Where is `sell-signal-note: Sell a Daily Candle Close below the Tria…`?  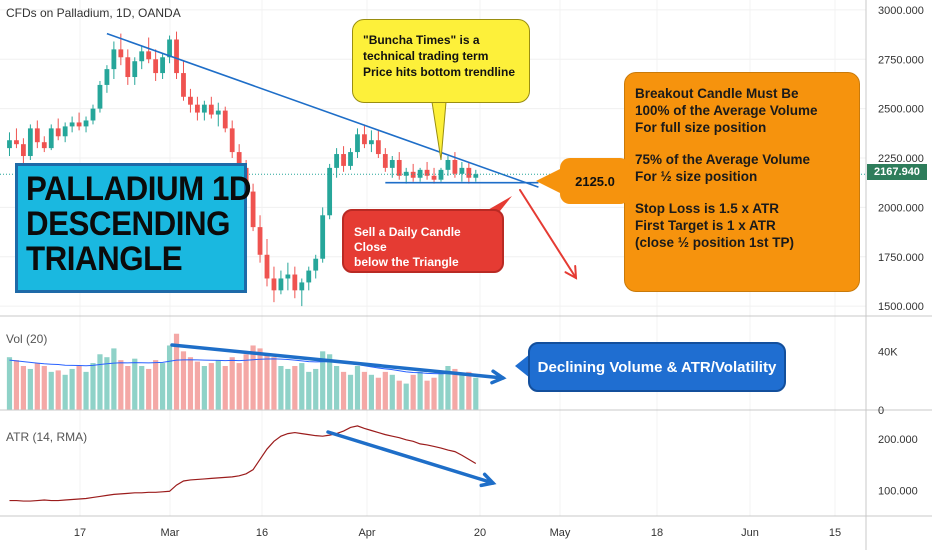
sell-signal-note: Sell a Daily Candle Close below the Tria… is located at coordinates (423, 241).